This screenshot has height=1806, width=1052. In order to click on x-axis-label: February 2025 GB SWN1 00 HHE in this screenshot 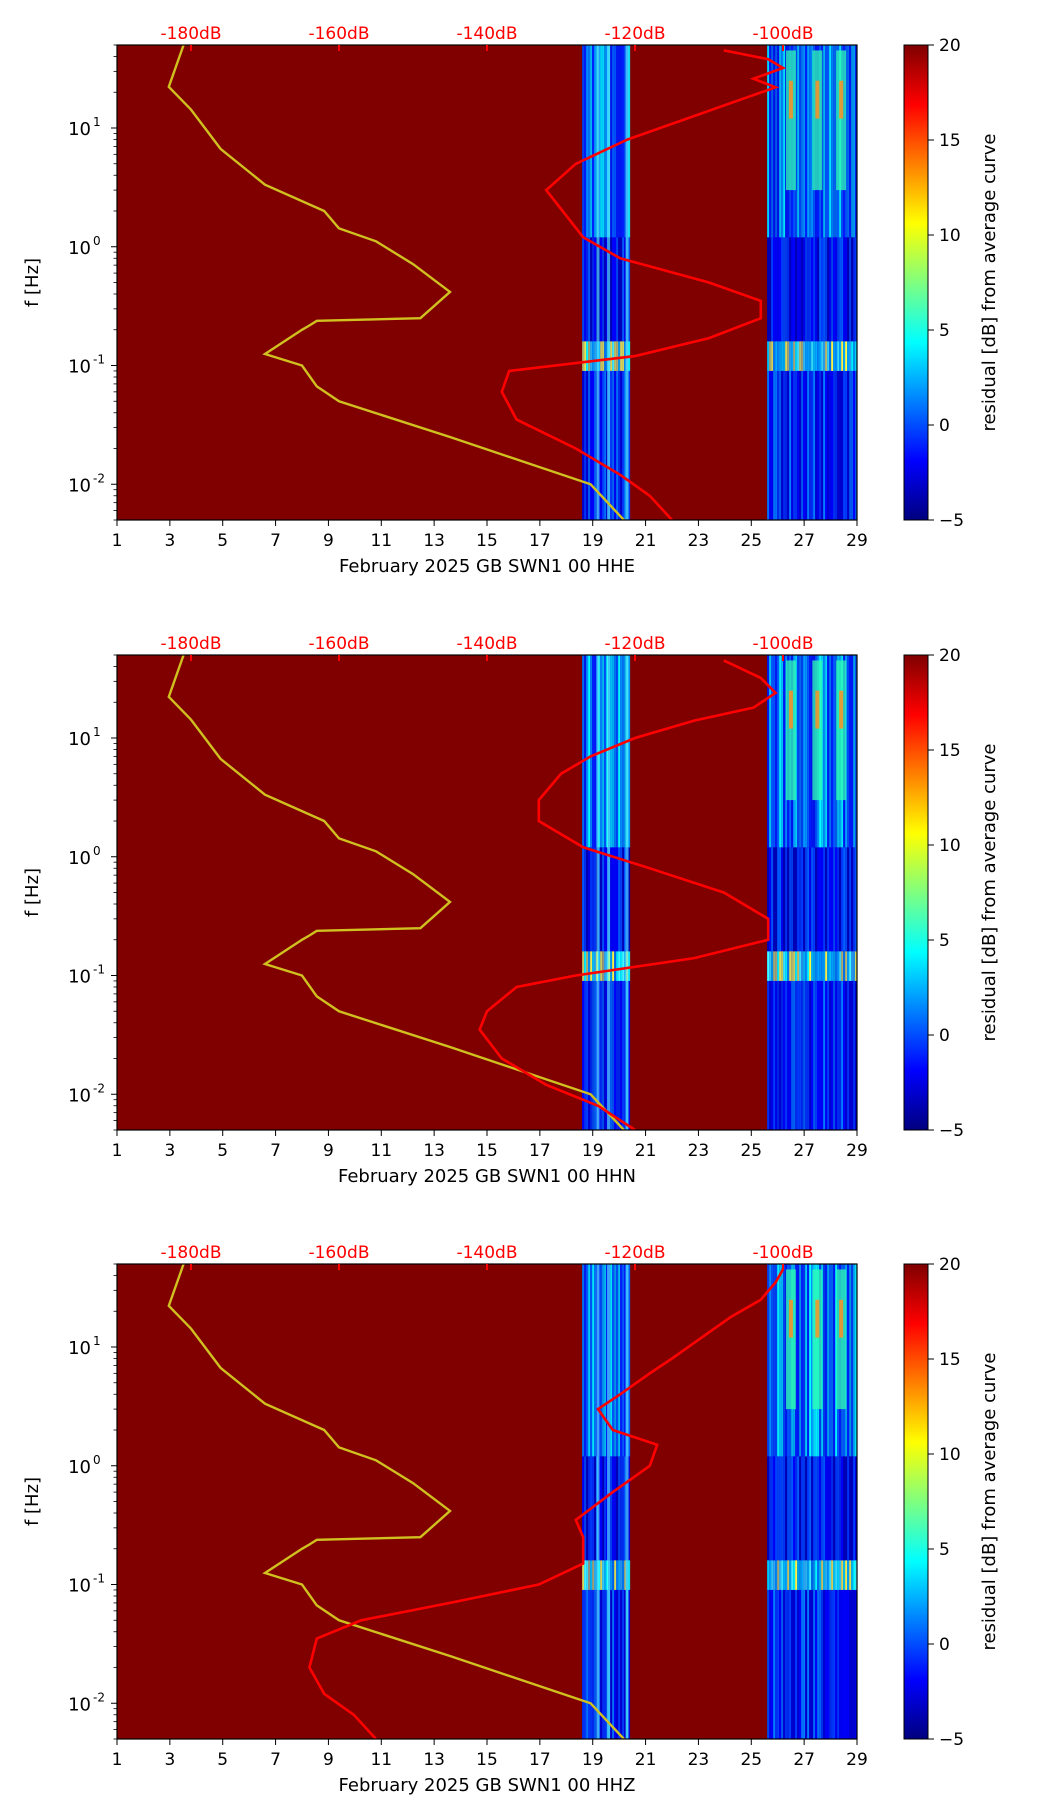, I will do `click(487, 566)`.